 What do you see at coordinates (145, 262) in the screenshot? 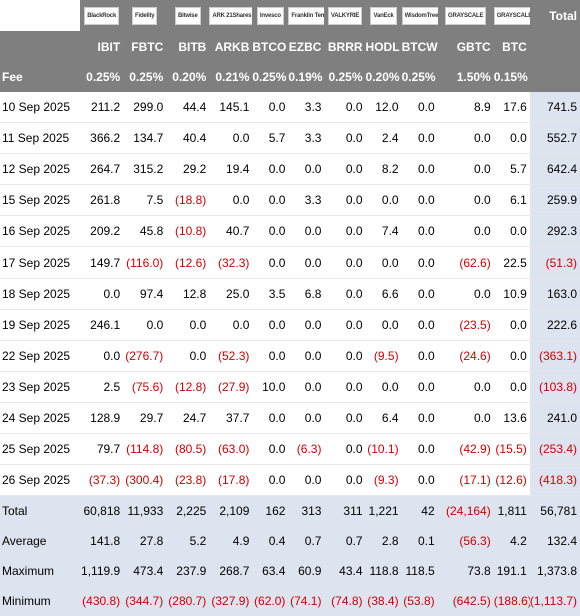
I see `flow-cell: (116.0)` at bounding box center [145, 262].